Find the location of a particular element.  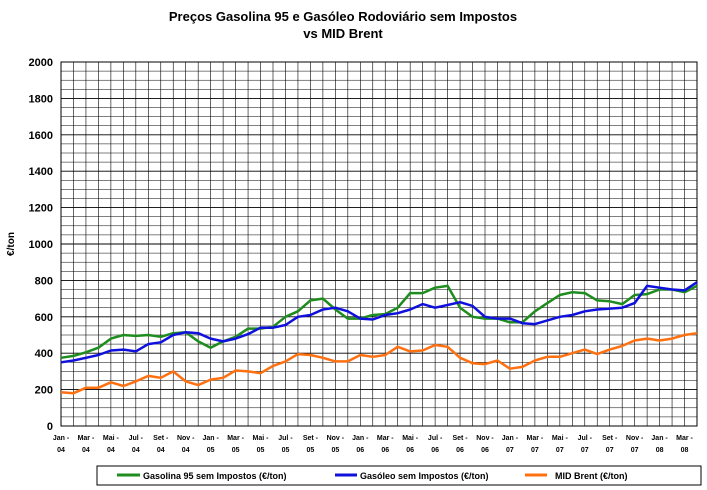

legend-box is located at coordinates (399, 475).